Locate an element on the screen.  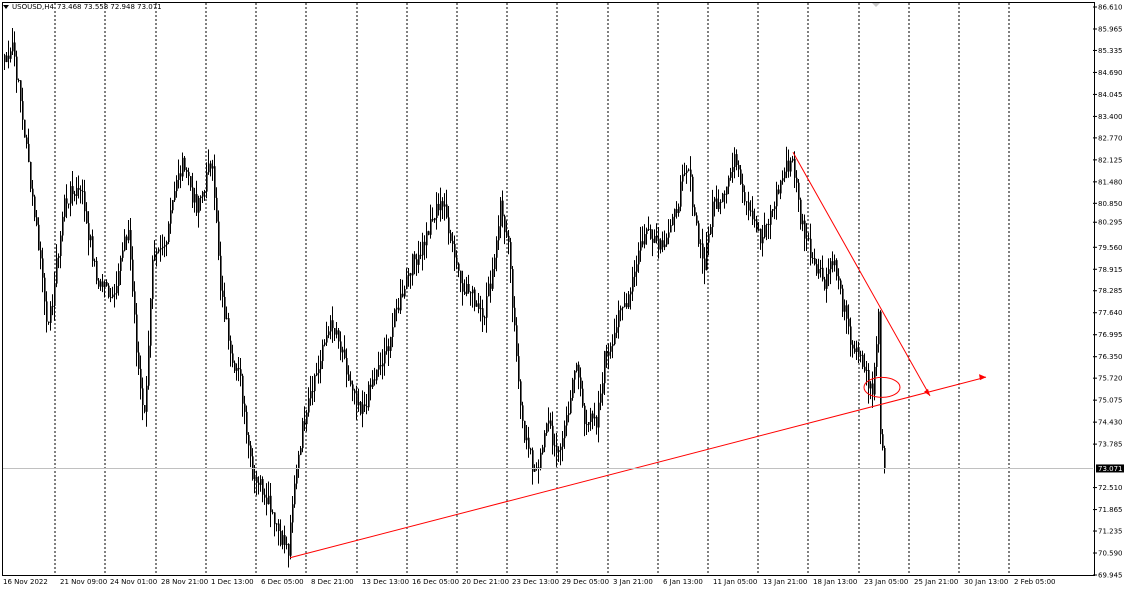
y-tick-label: 83.400 is located at coordinates (1110, 117).